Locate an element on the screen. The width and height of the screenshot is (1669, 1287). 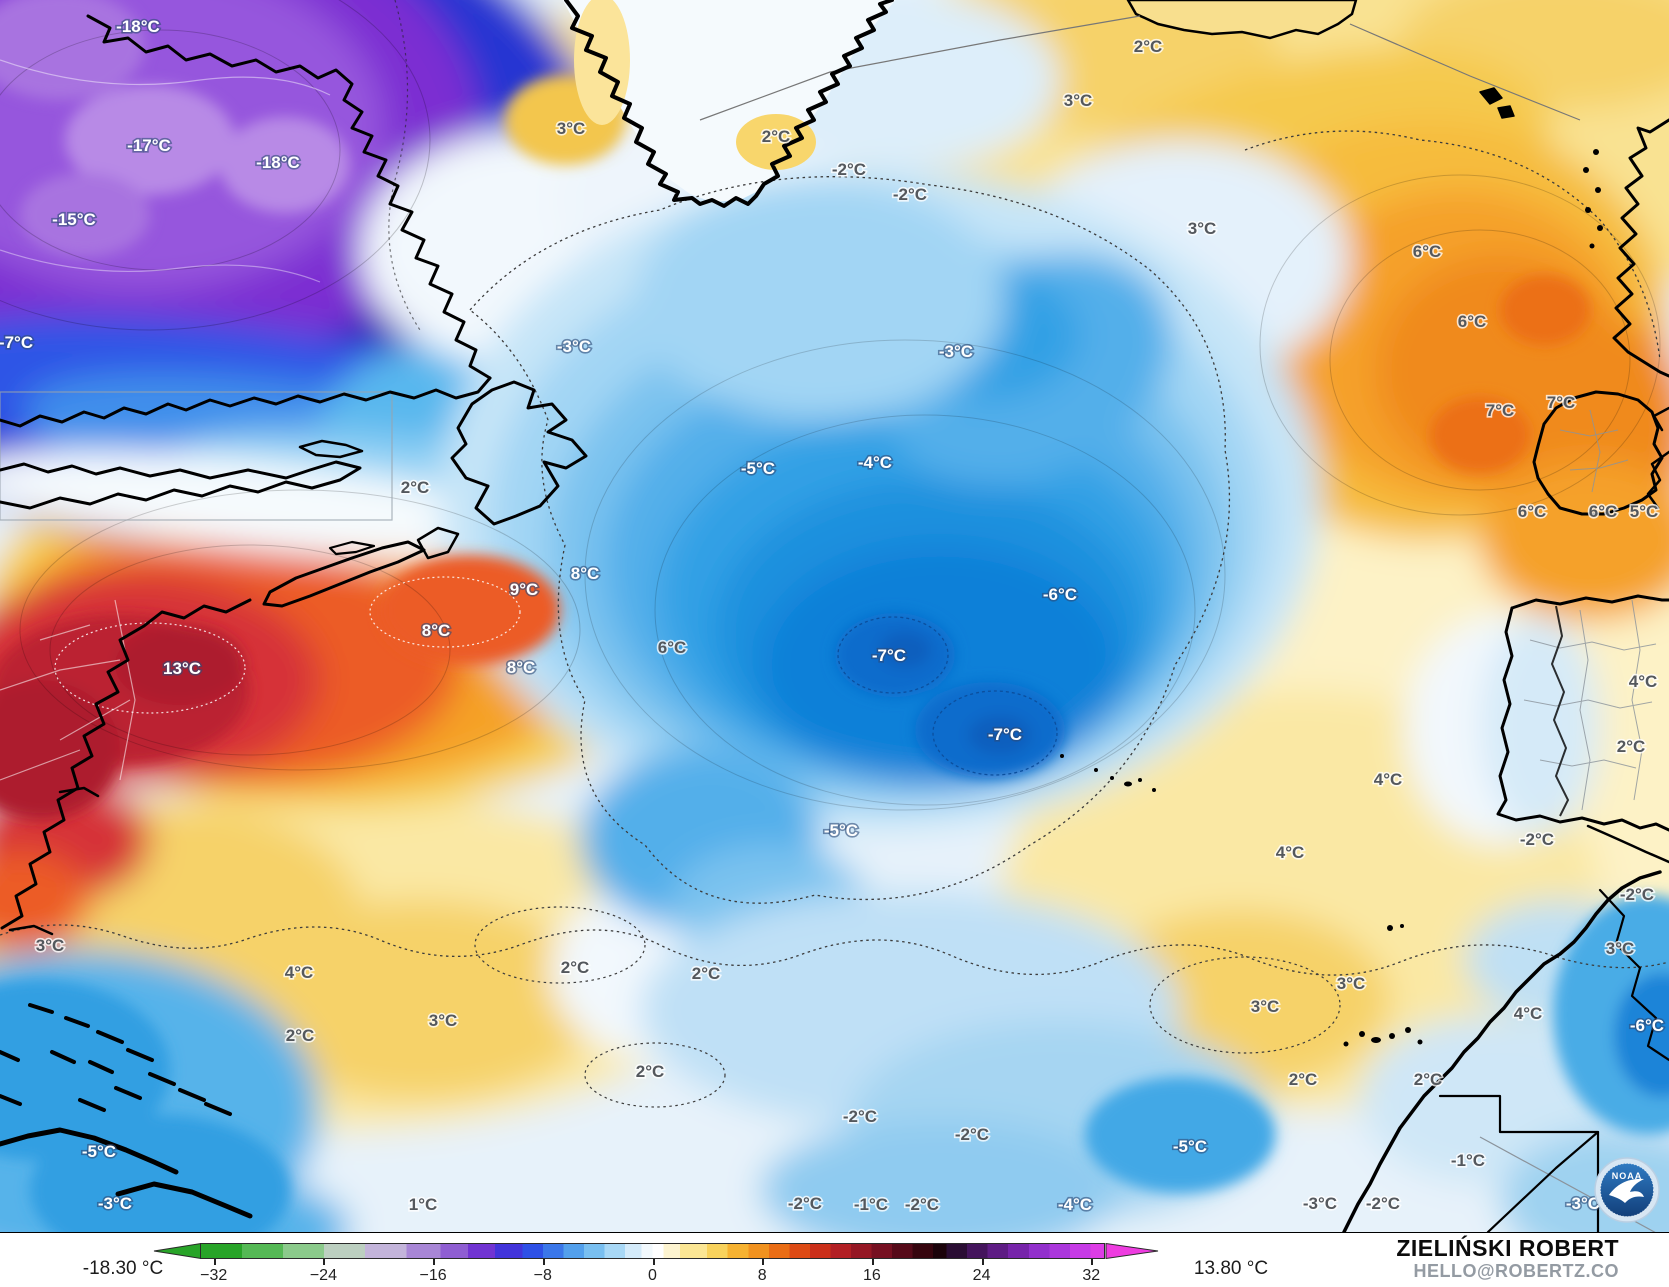
colorbar-max-value: 13.80 °C is located at coordinates (1231, 1268).